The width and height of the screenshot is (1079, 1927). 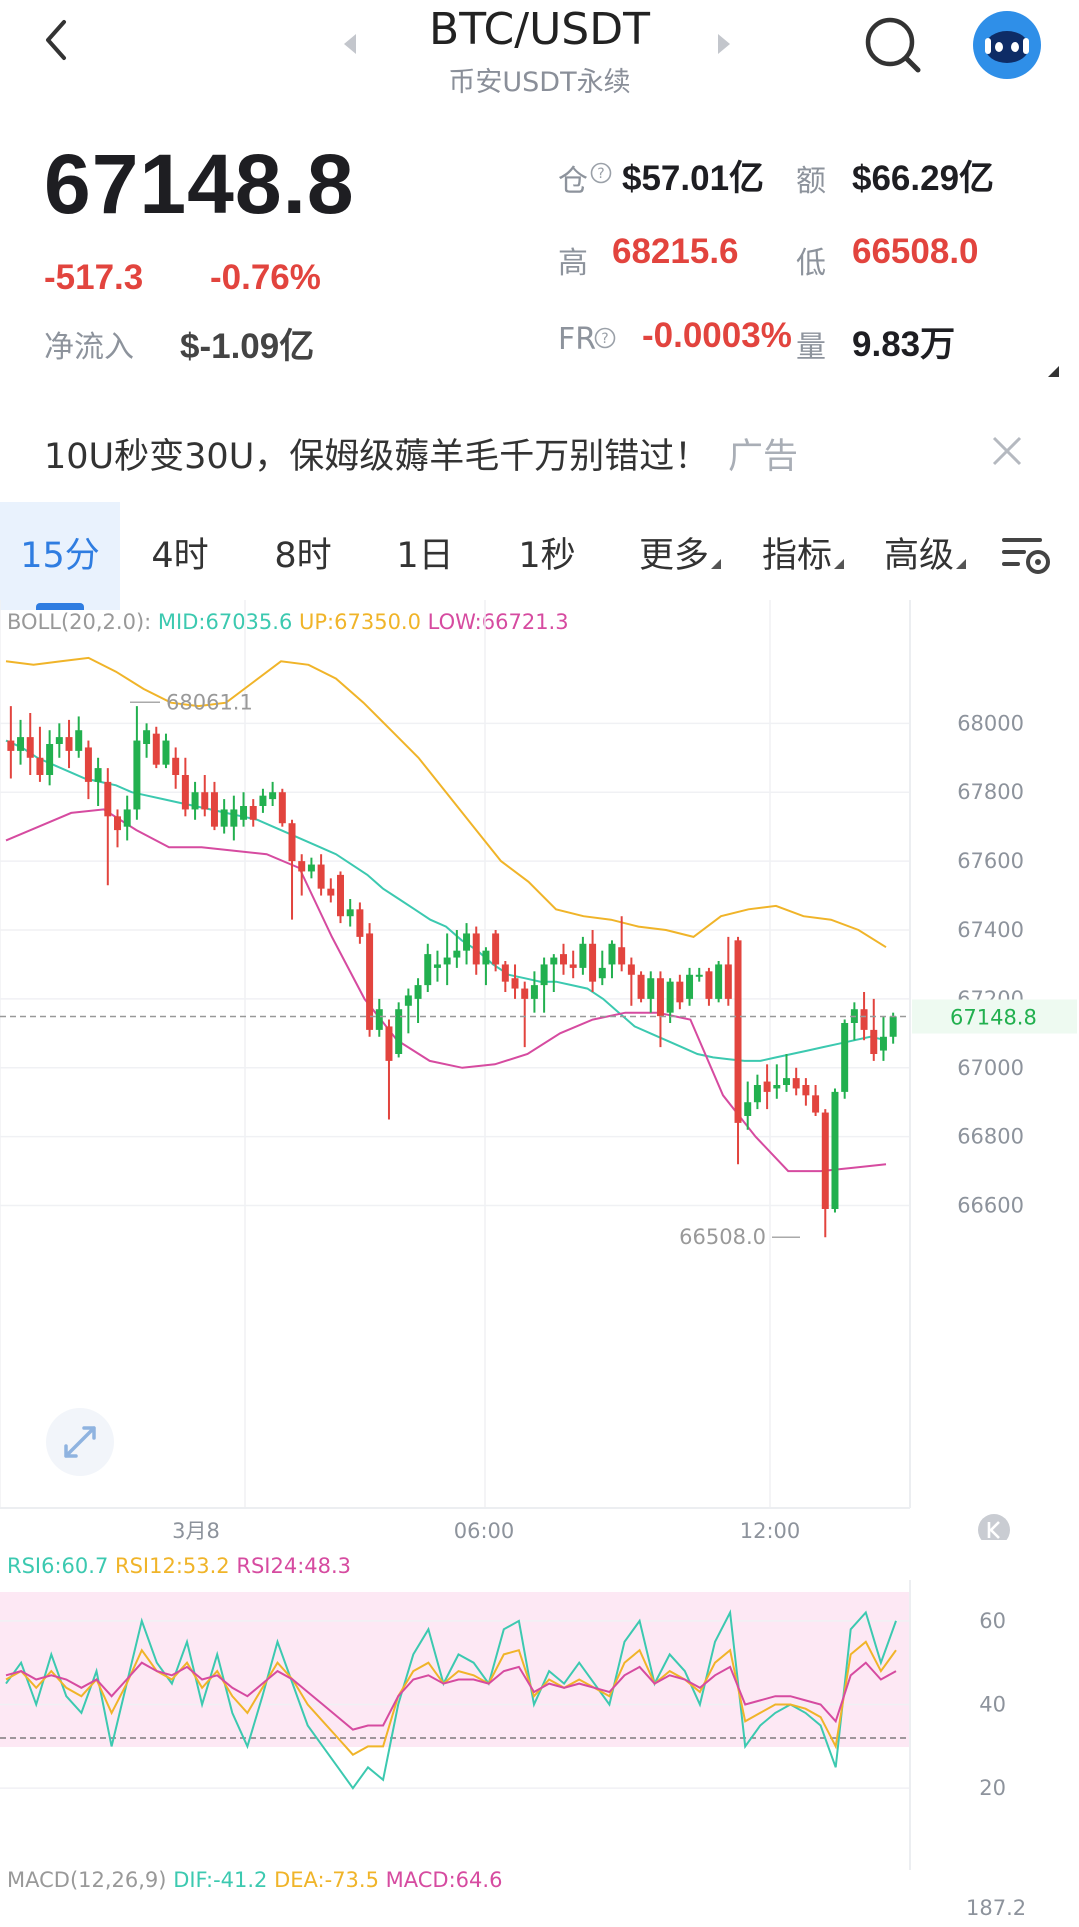 I want to click on fullscreen-icon, so click(x=80, y=1442).